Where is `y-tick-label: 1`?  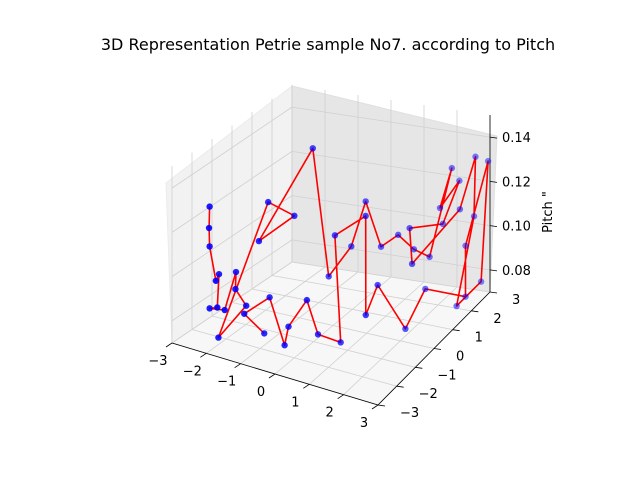
y-tick-label: 1 is located at coordinates (479, 338).